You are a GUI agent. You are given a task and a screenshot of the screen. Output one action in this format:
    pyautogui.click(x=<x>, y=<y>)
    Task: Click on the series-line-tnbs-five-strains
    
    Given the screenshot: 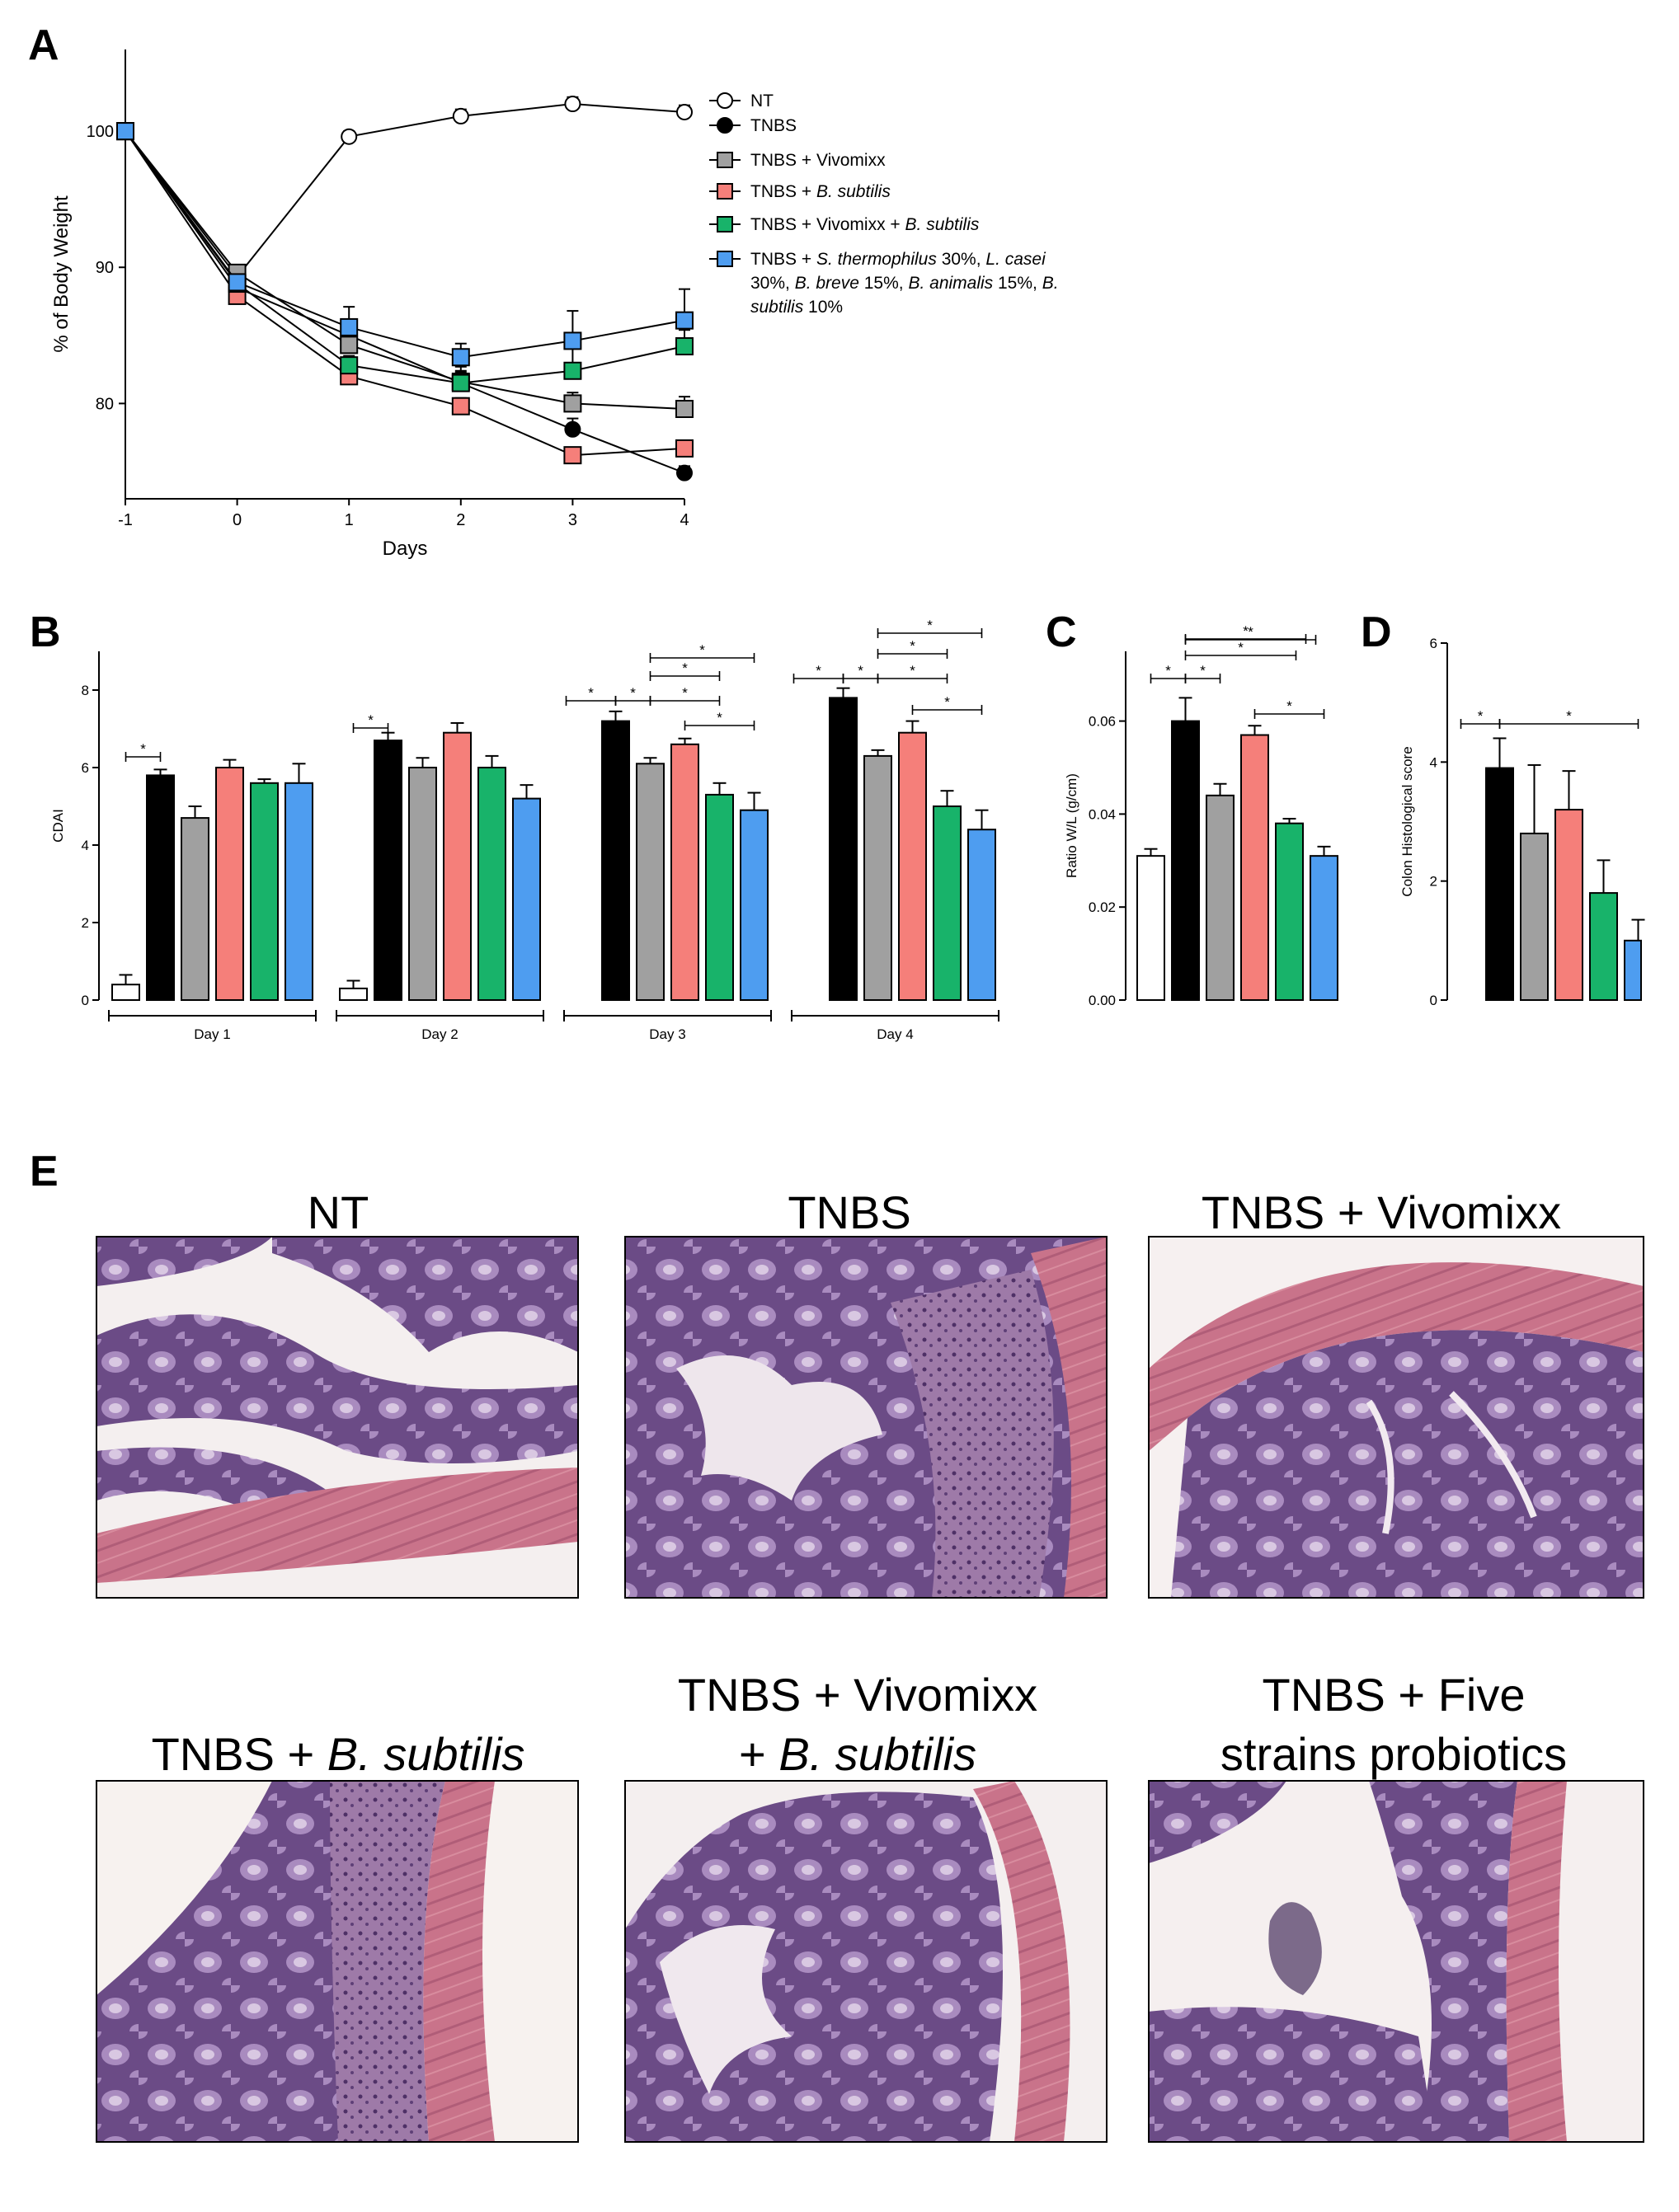 What is the action you would take?
    pyautogui.click(x=405, y=245)
    